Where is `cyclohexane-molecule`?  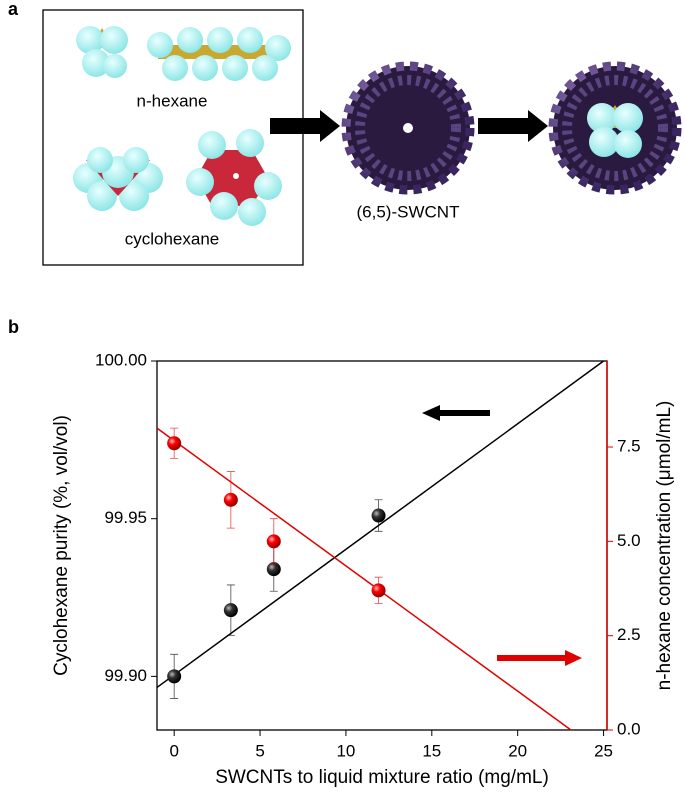 cyclohexane-molecule is located at coordinates (177, 177).